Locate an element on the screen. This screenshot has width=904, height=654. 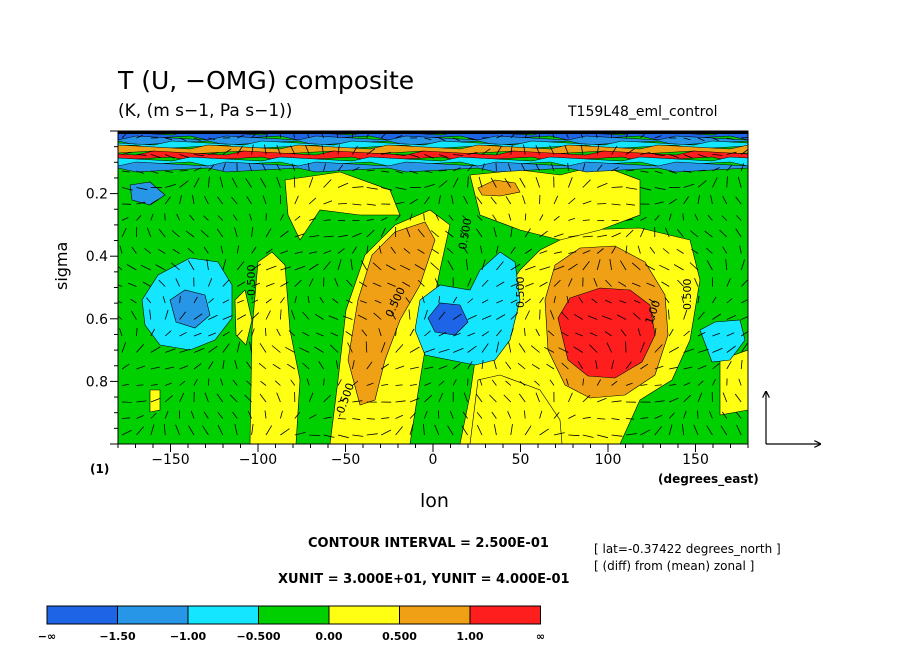
y-tick-label: 0.6 is located at coordinates (97, 320).